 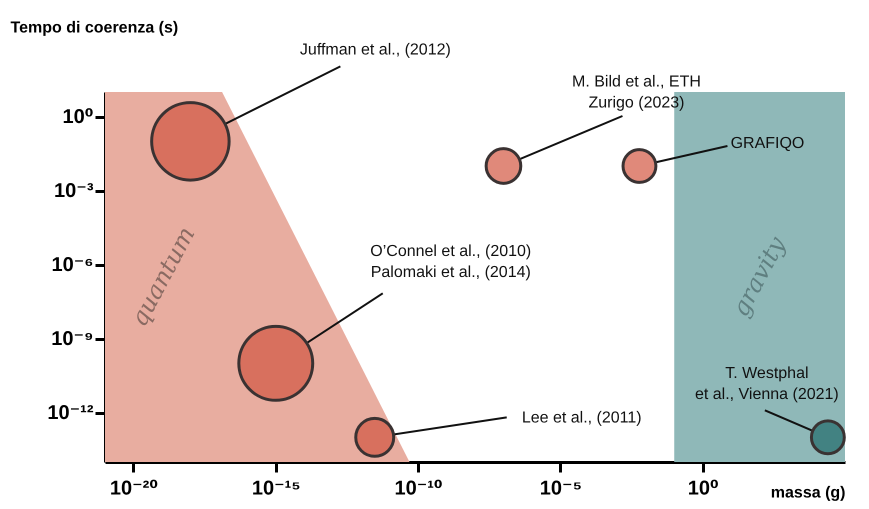 I want to click on y-tick-label: 10⁻⁶, so click(x=72, y=265).